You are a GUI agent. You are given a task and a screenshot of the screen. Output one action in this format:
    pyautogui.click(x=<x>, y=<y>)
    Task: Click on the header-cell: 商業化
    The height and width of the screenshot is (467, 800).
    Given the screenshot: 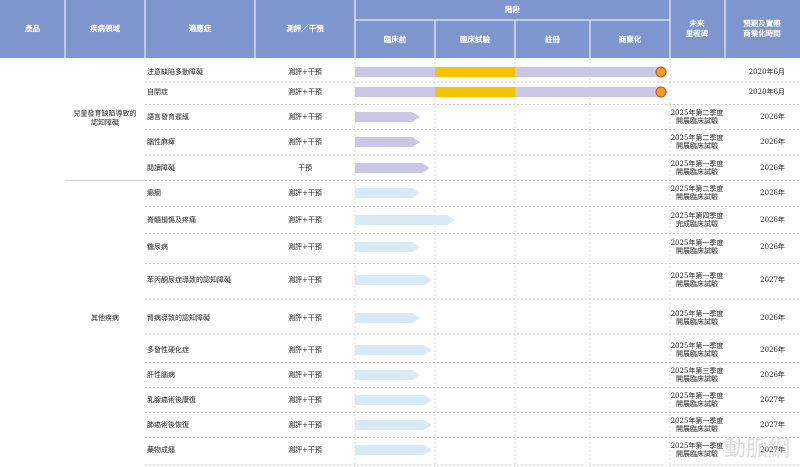 What is the action you would take?
    pyautogui.click(x=630, y=39)
    